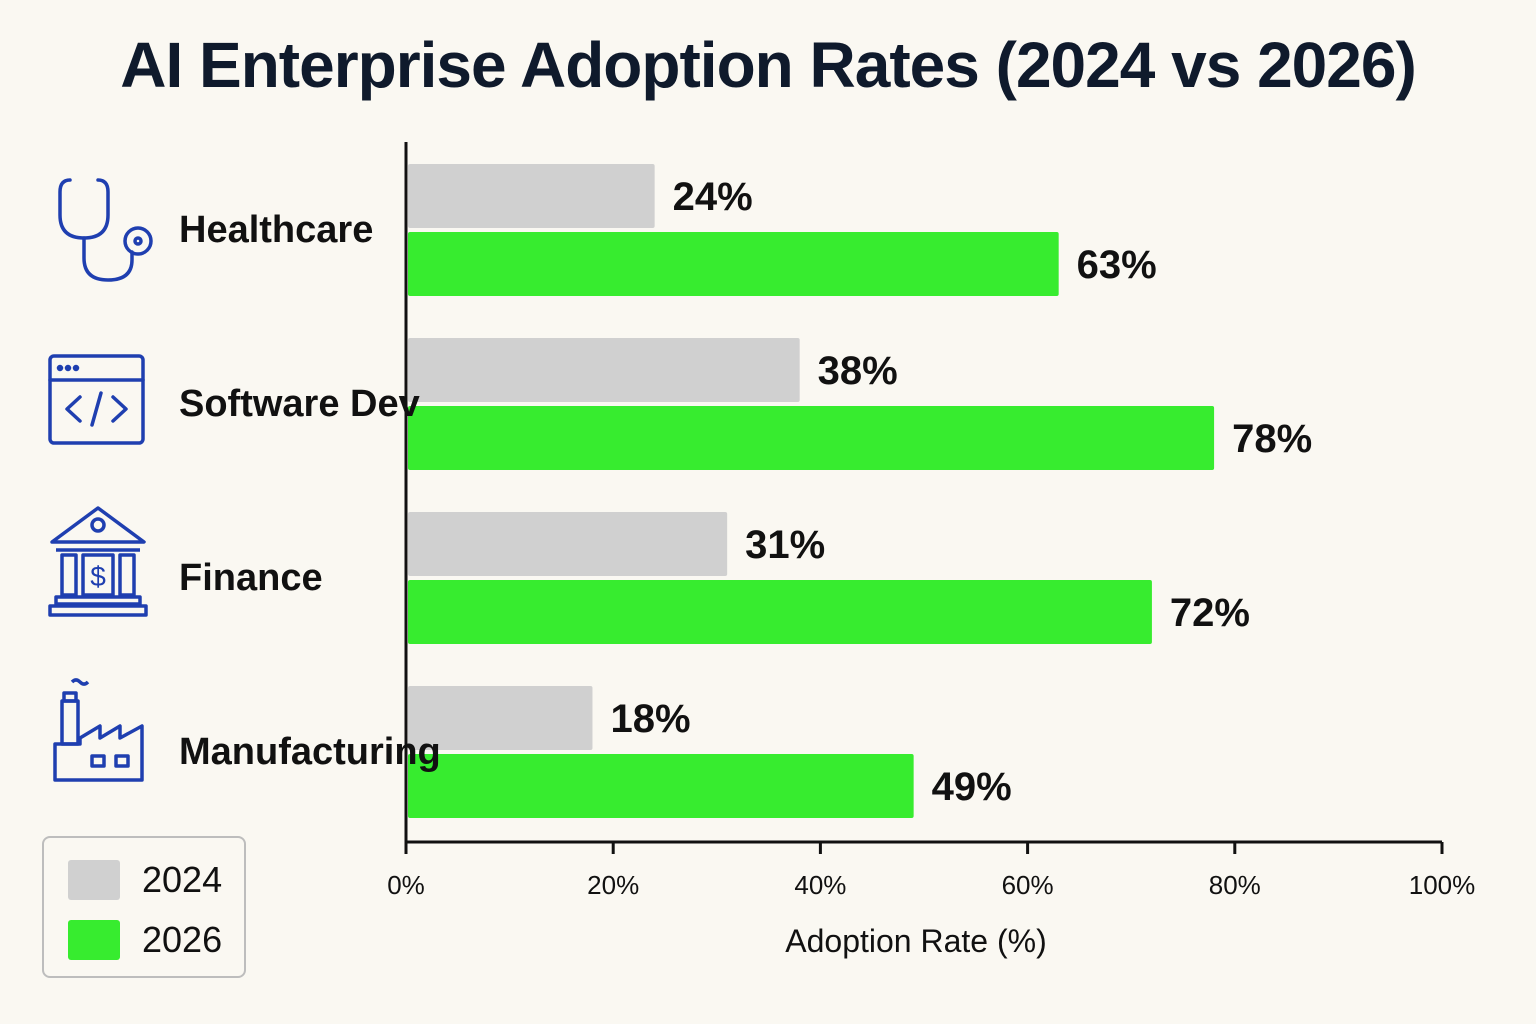 This screenshot has width=1536, height=1024. What do you see at coordinates (299, 404) in the screenshot?
I see `category-label-software-dev: Software Dev` at bounding box center [299, 404].